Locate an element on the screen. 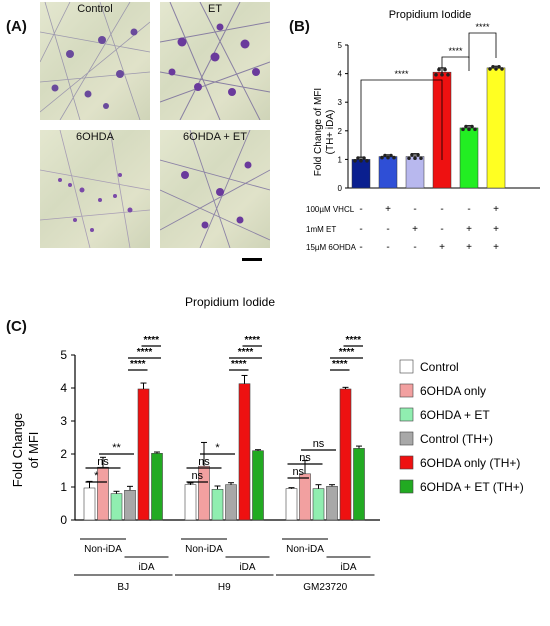  y-tick-label: 0 is located at coordinates (63, 520).